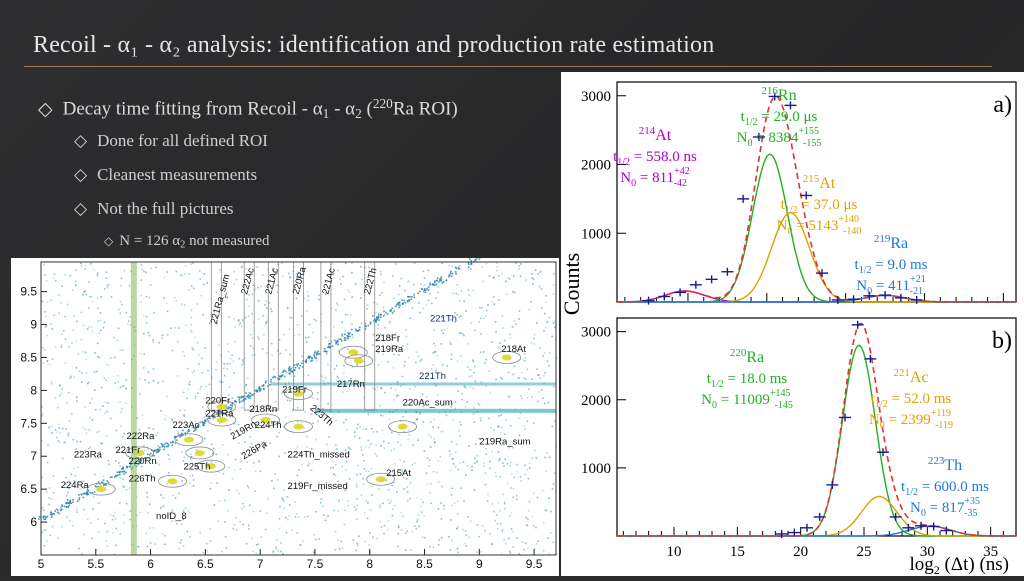  What do you see at coordinates (922, 564) in the screenshot?
I see `x-axis-label-part: log` at bounding box center [922, 564].